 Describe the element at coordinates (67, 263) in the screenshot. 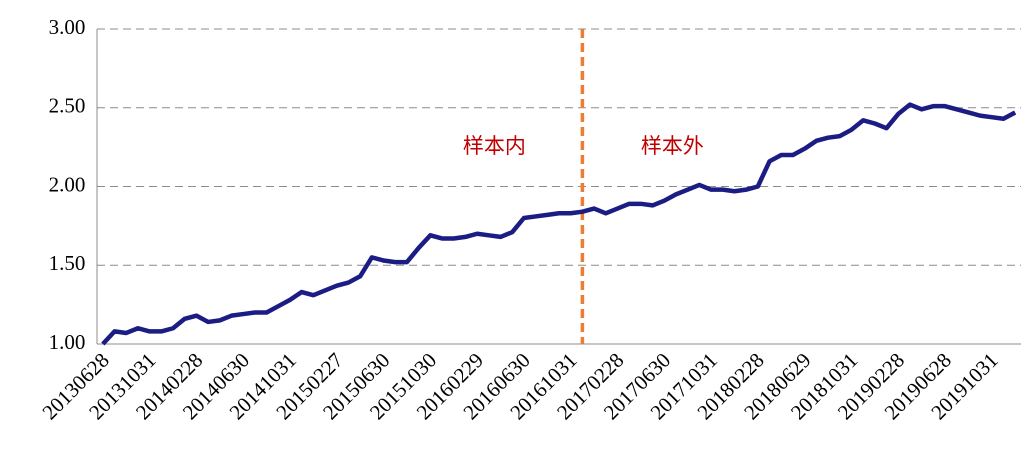

I see `y-tick-label: 1.50` at that location.